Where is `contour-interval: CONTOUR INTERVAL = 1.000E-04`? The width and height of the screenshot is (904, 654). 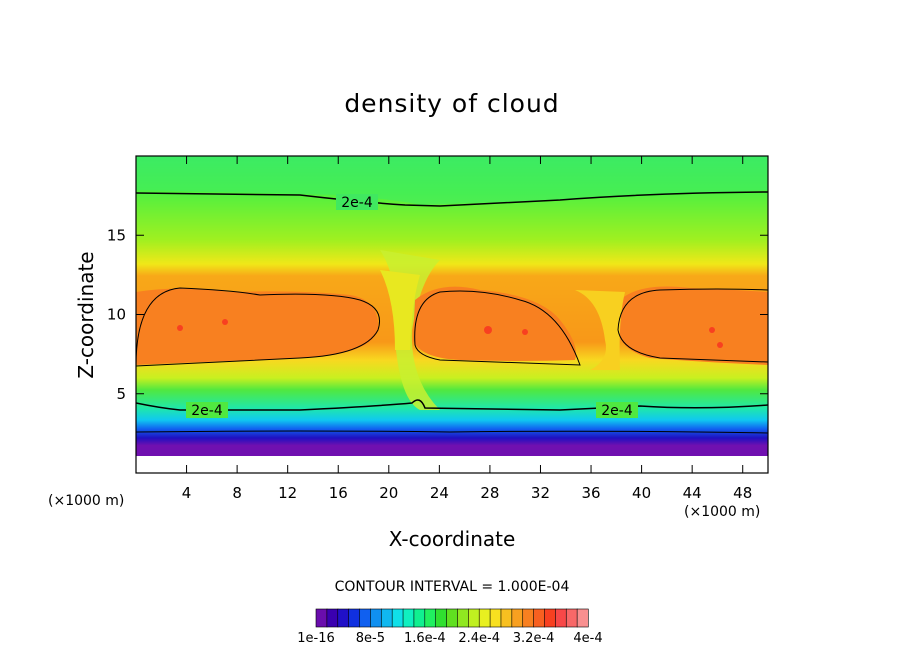 contour-interval: CONTOUR INTERVAL = 1.000E-04 is located at coordinates (452, 587).